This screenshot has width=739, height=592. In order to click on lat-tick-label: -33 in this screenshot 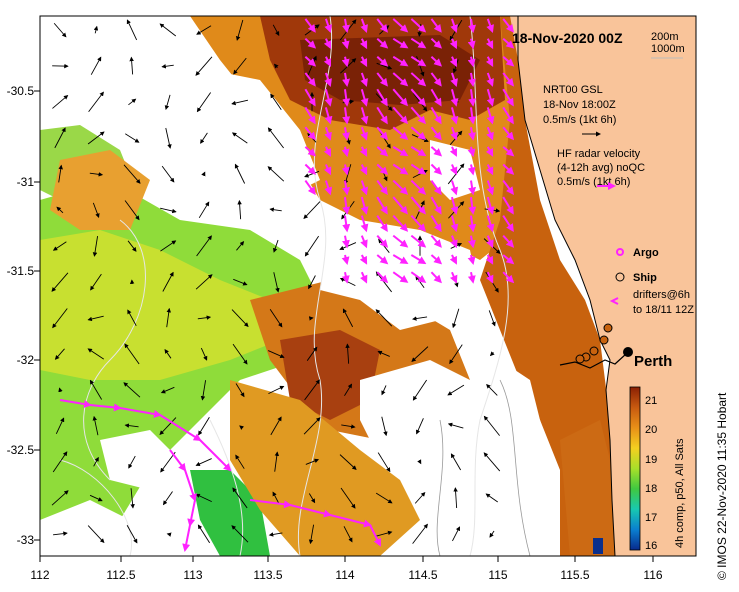, I will do `click(26, 540)`.